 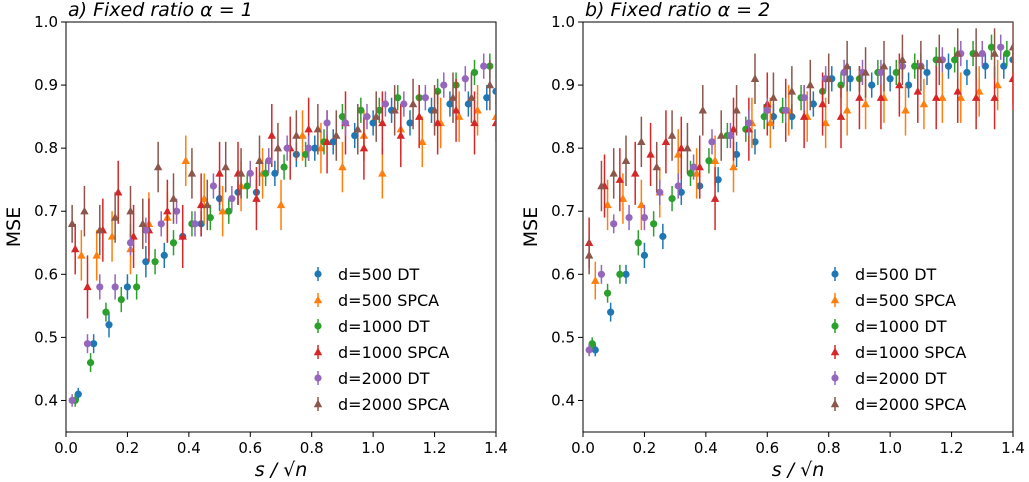 I want to click on y-tick-label: 0.8, so click(x=563, y=148).